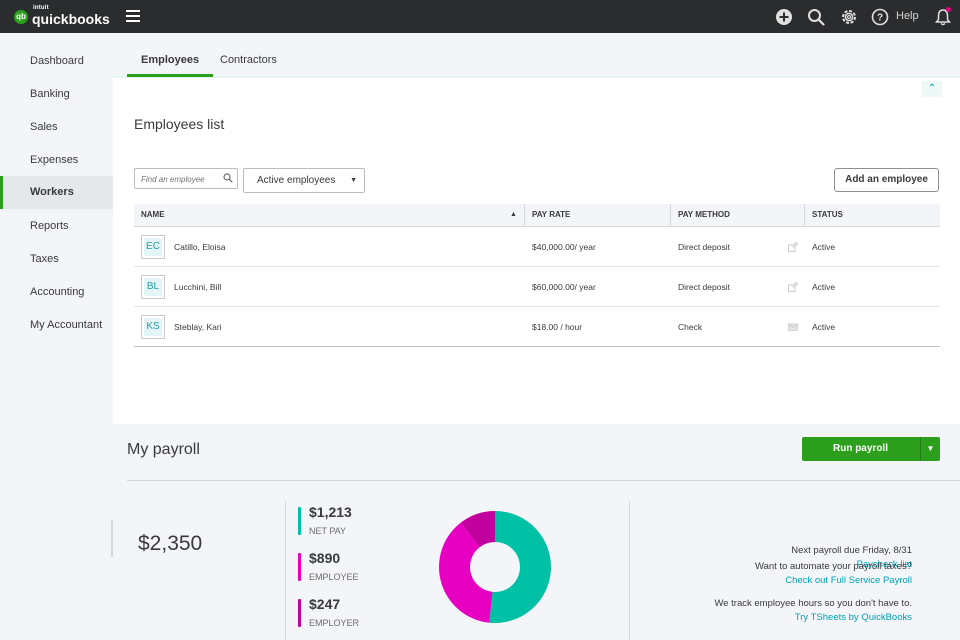 The height and width of the screenshot is (640, 960). What do you see at coordinates (737, 215) in the screenshot?
I see `column-header-pay-method: PAY METHOD` at bounding box center [737, 215].